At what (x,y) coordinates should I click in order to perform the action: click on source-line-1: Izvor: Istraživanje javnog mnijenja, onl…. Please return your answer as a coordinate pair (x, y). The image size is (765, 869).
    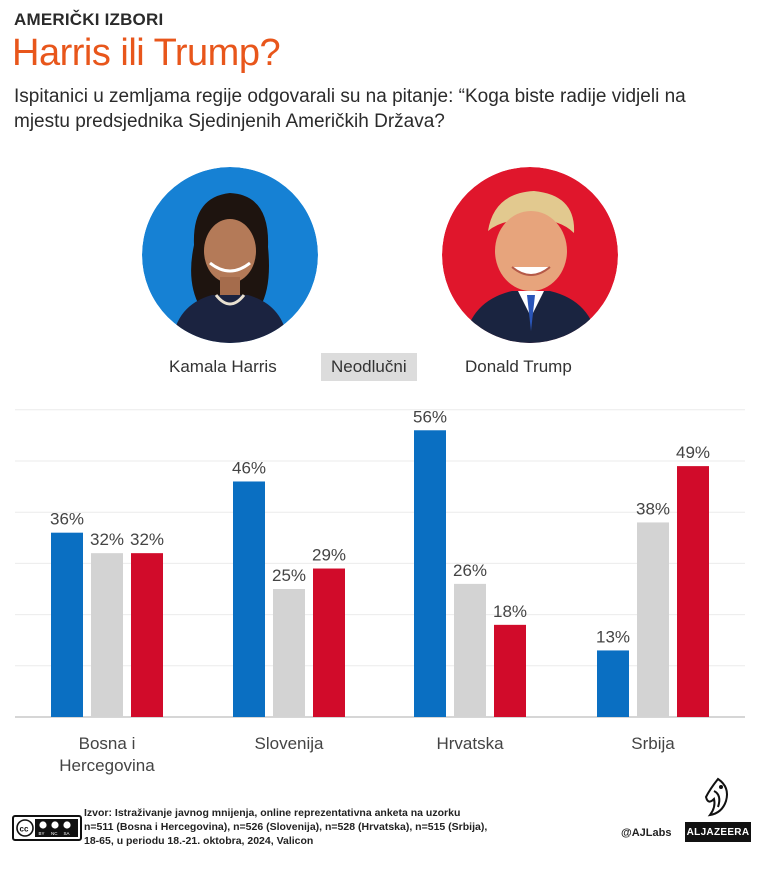
    Looking at the image, I should click on (272, 813).